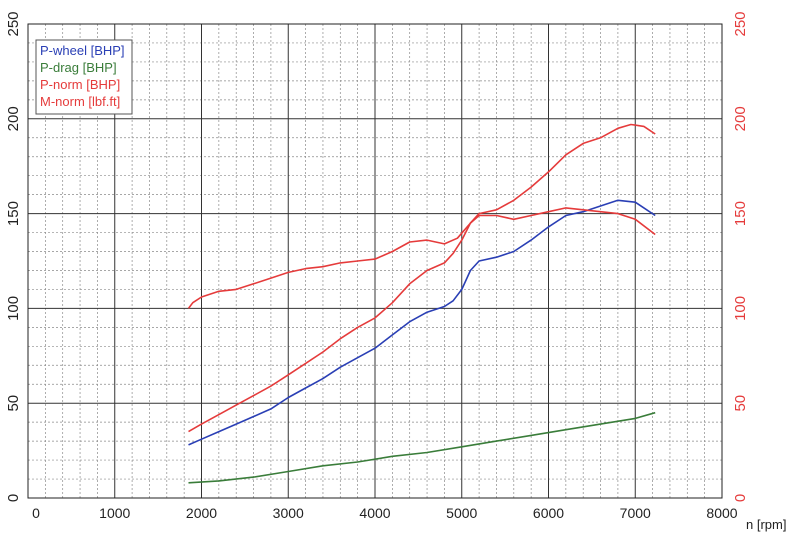 This screenshot has height=536, width=800. What do you see at coordinates (740, 23) in the screenshot?
I see `y-tick-right: 250` at bounding box center [740, 23].